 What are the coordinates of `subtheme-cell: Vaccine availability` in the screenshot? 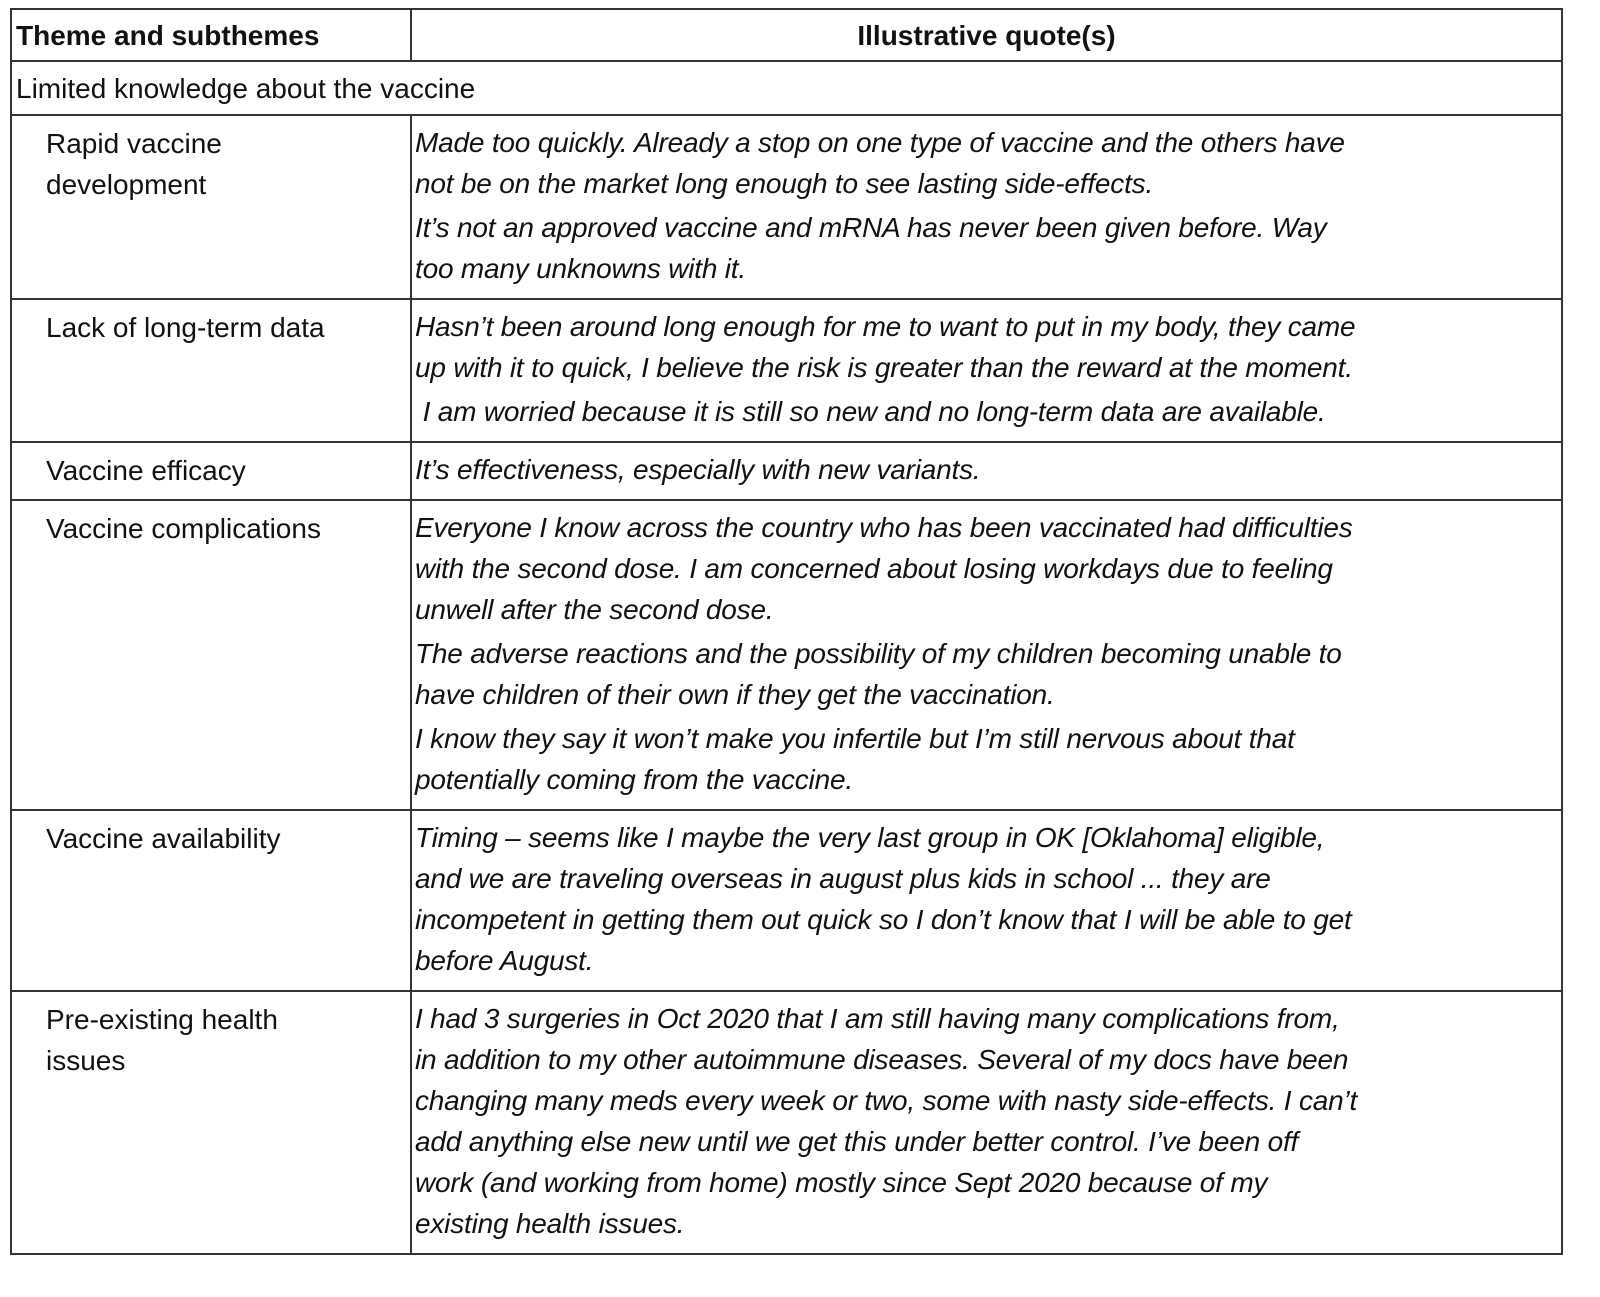 It's located at (211, 900).